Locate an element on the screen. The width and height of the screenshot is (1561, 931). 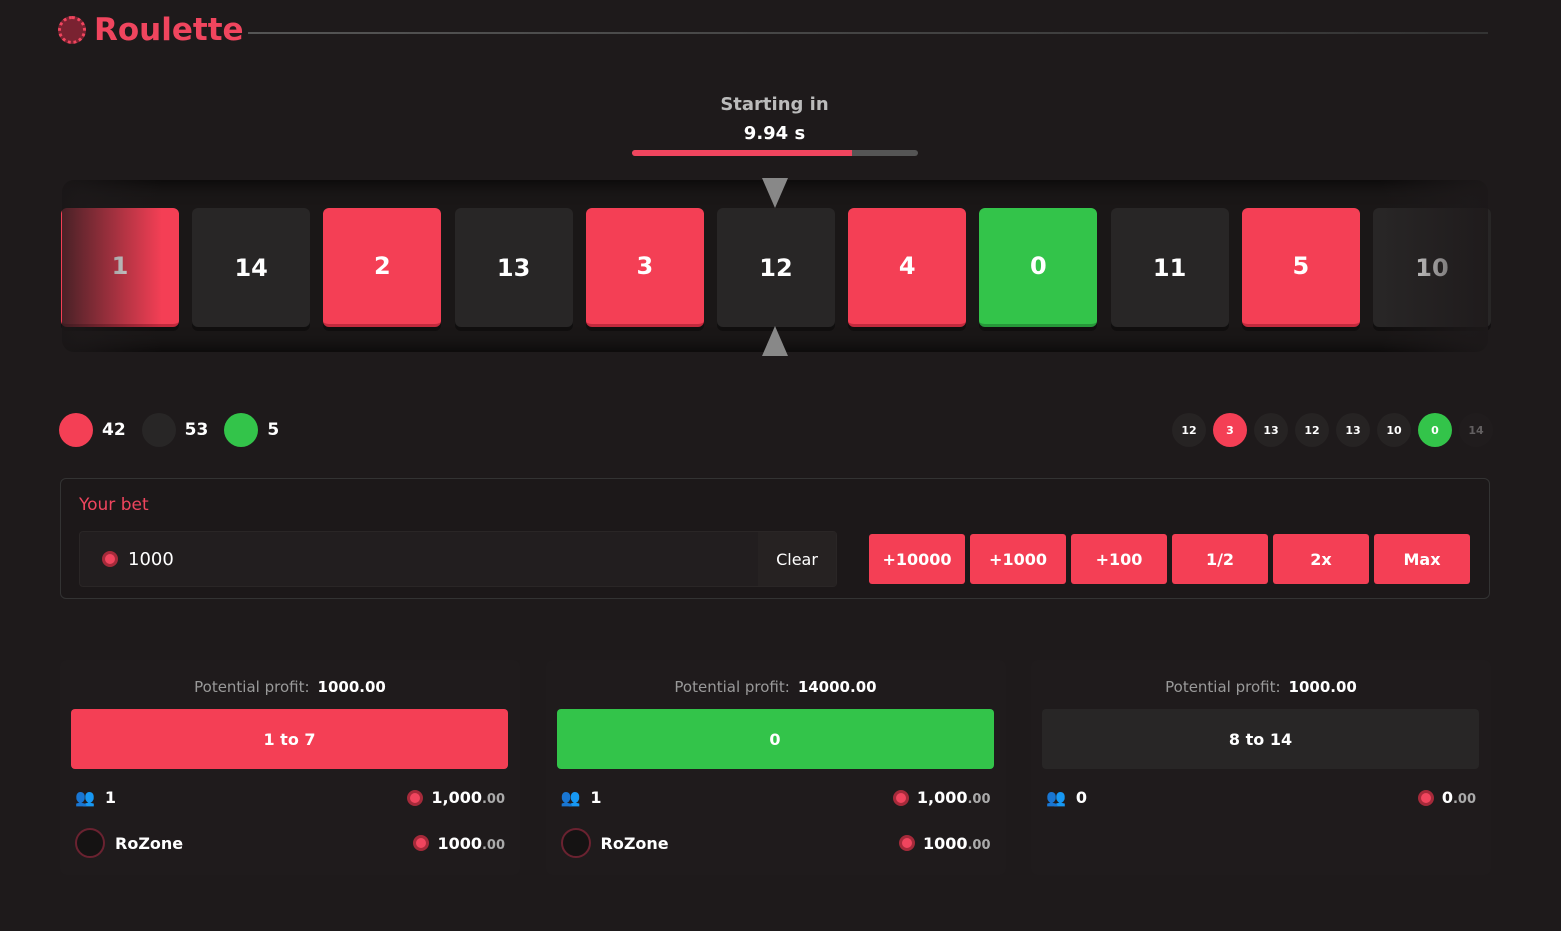
potential-profit: Potential profit: 14000.00 is located at coordinates (776, 687).